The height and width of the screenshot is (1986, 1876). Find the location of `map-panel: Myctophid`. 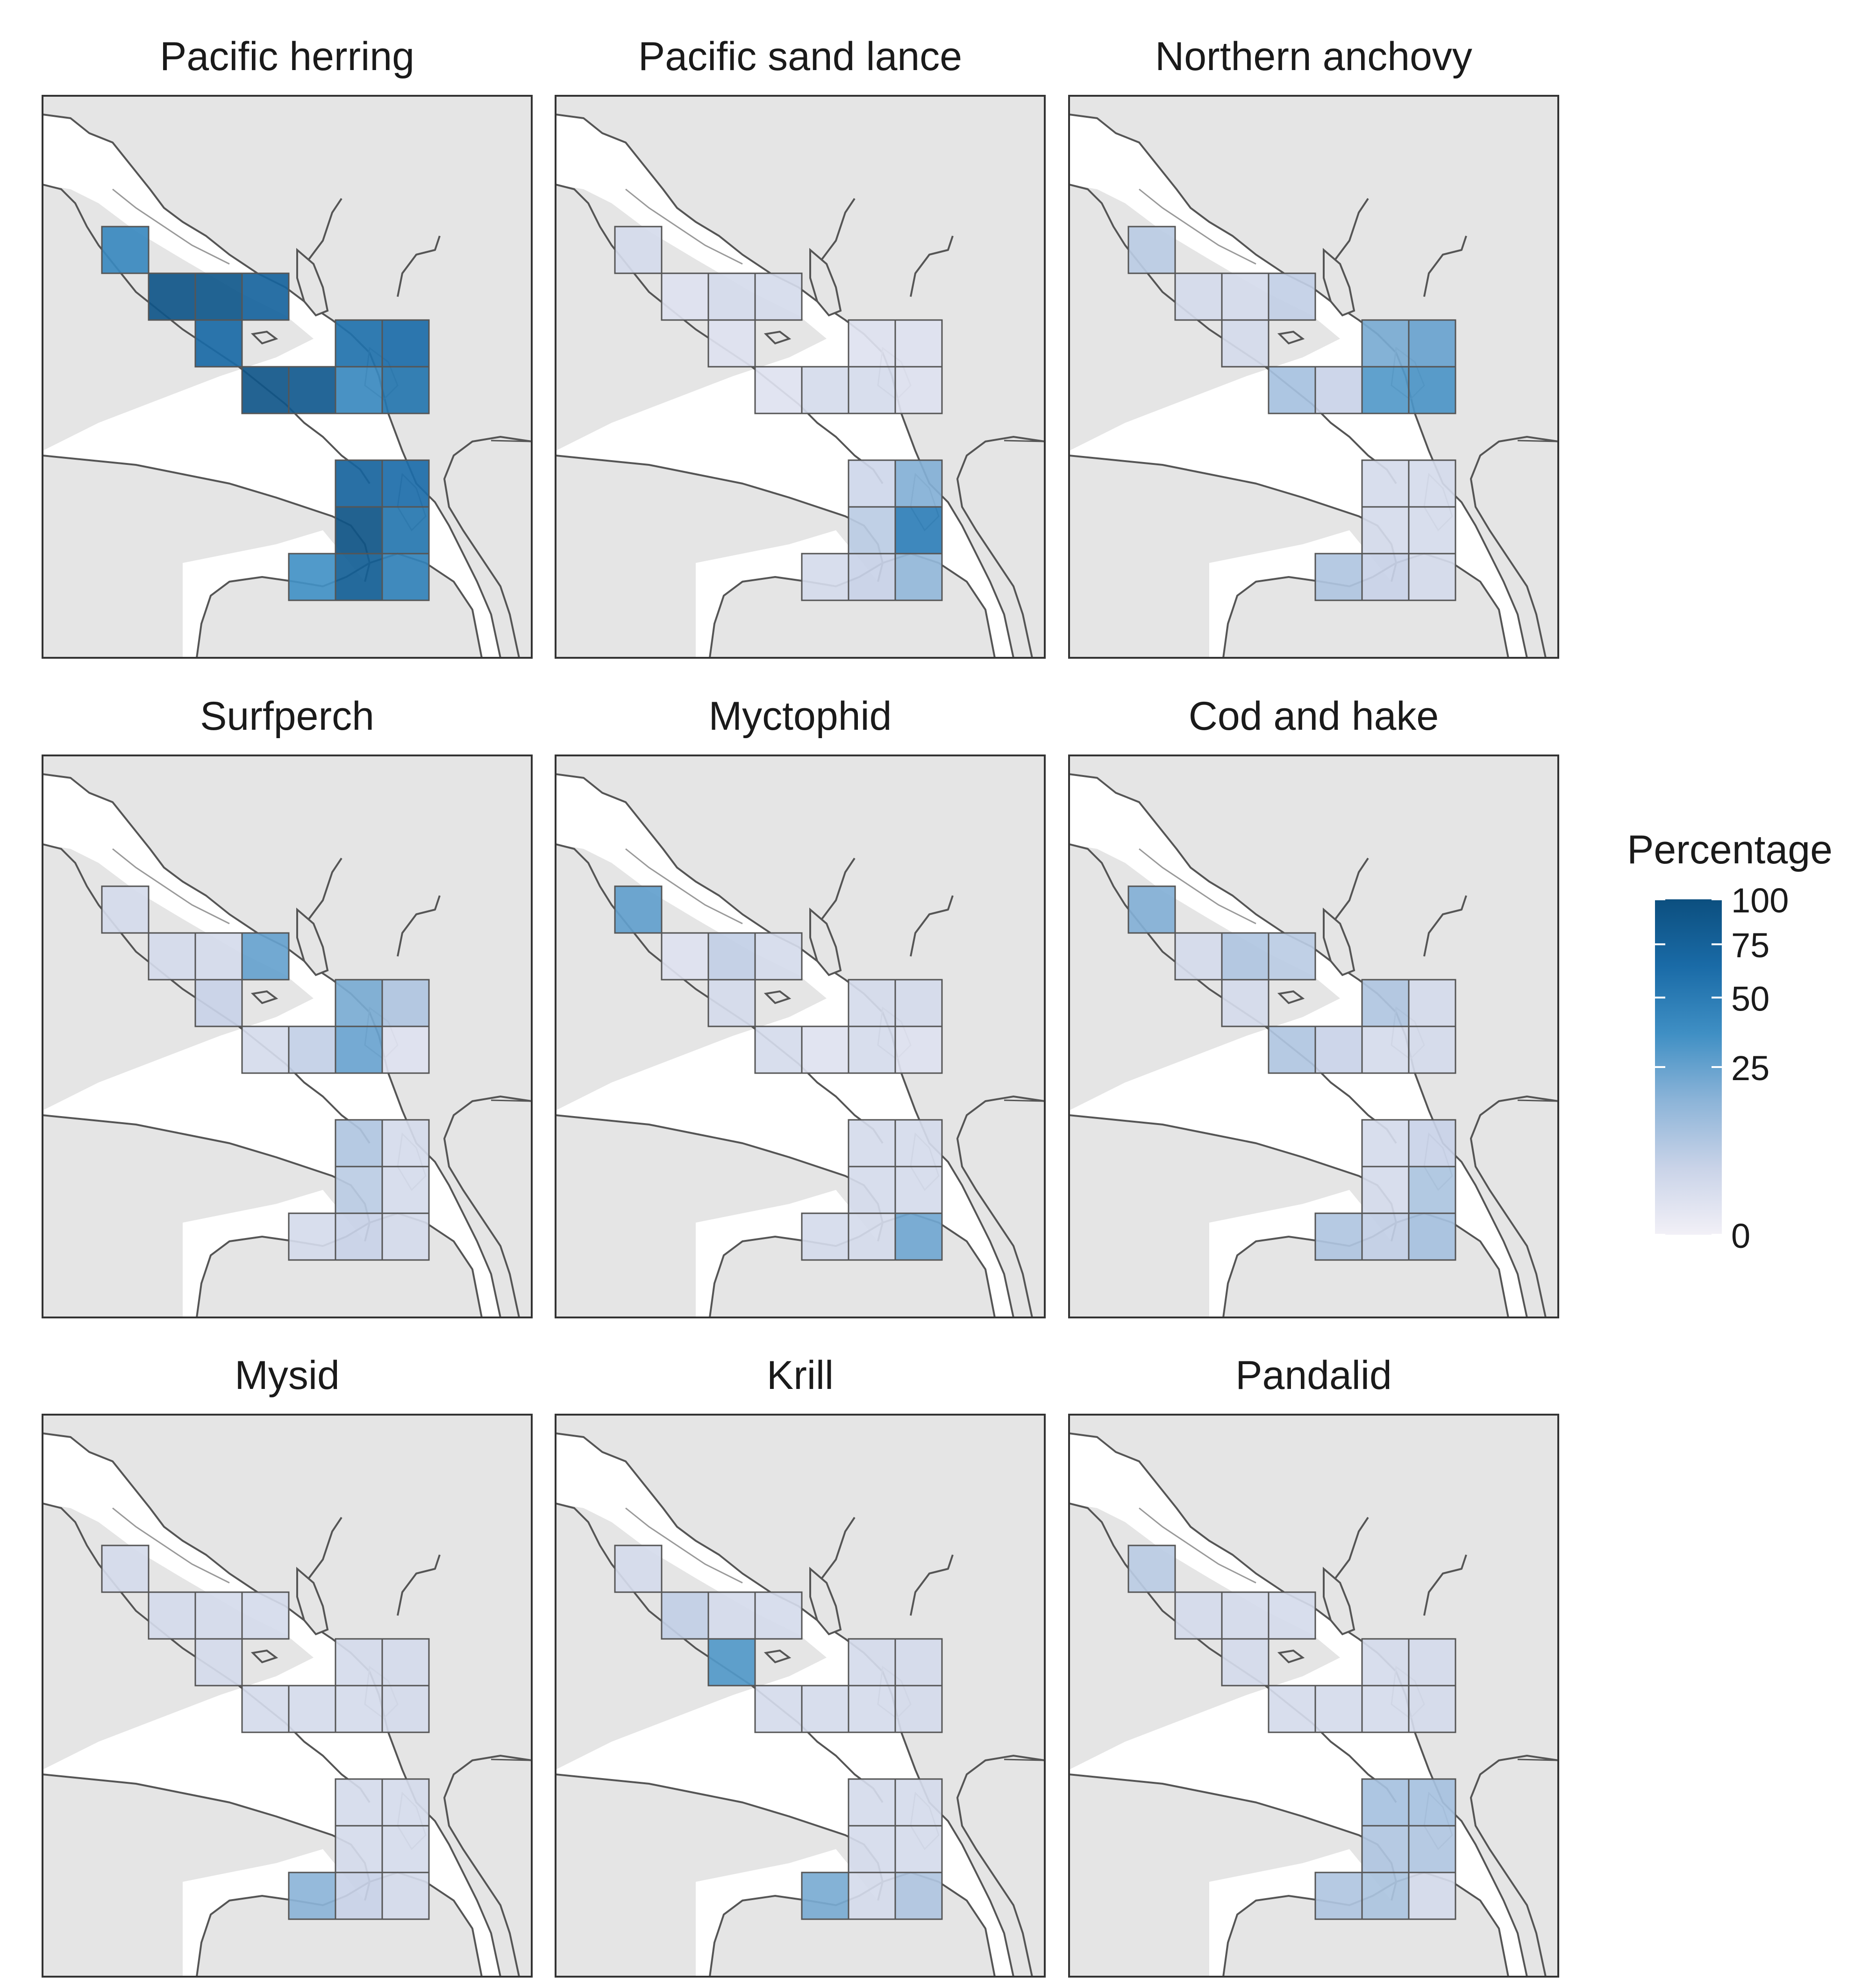

map-panel: Myctophid is located at coordinates (800, 1006).